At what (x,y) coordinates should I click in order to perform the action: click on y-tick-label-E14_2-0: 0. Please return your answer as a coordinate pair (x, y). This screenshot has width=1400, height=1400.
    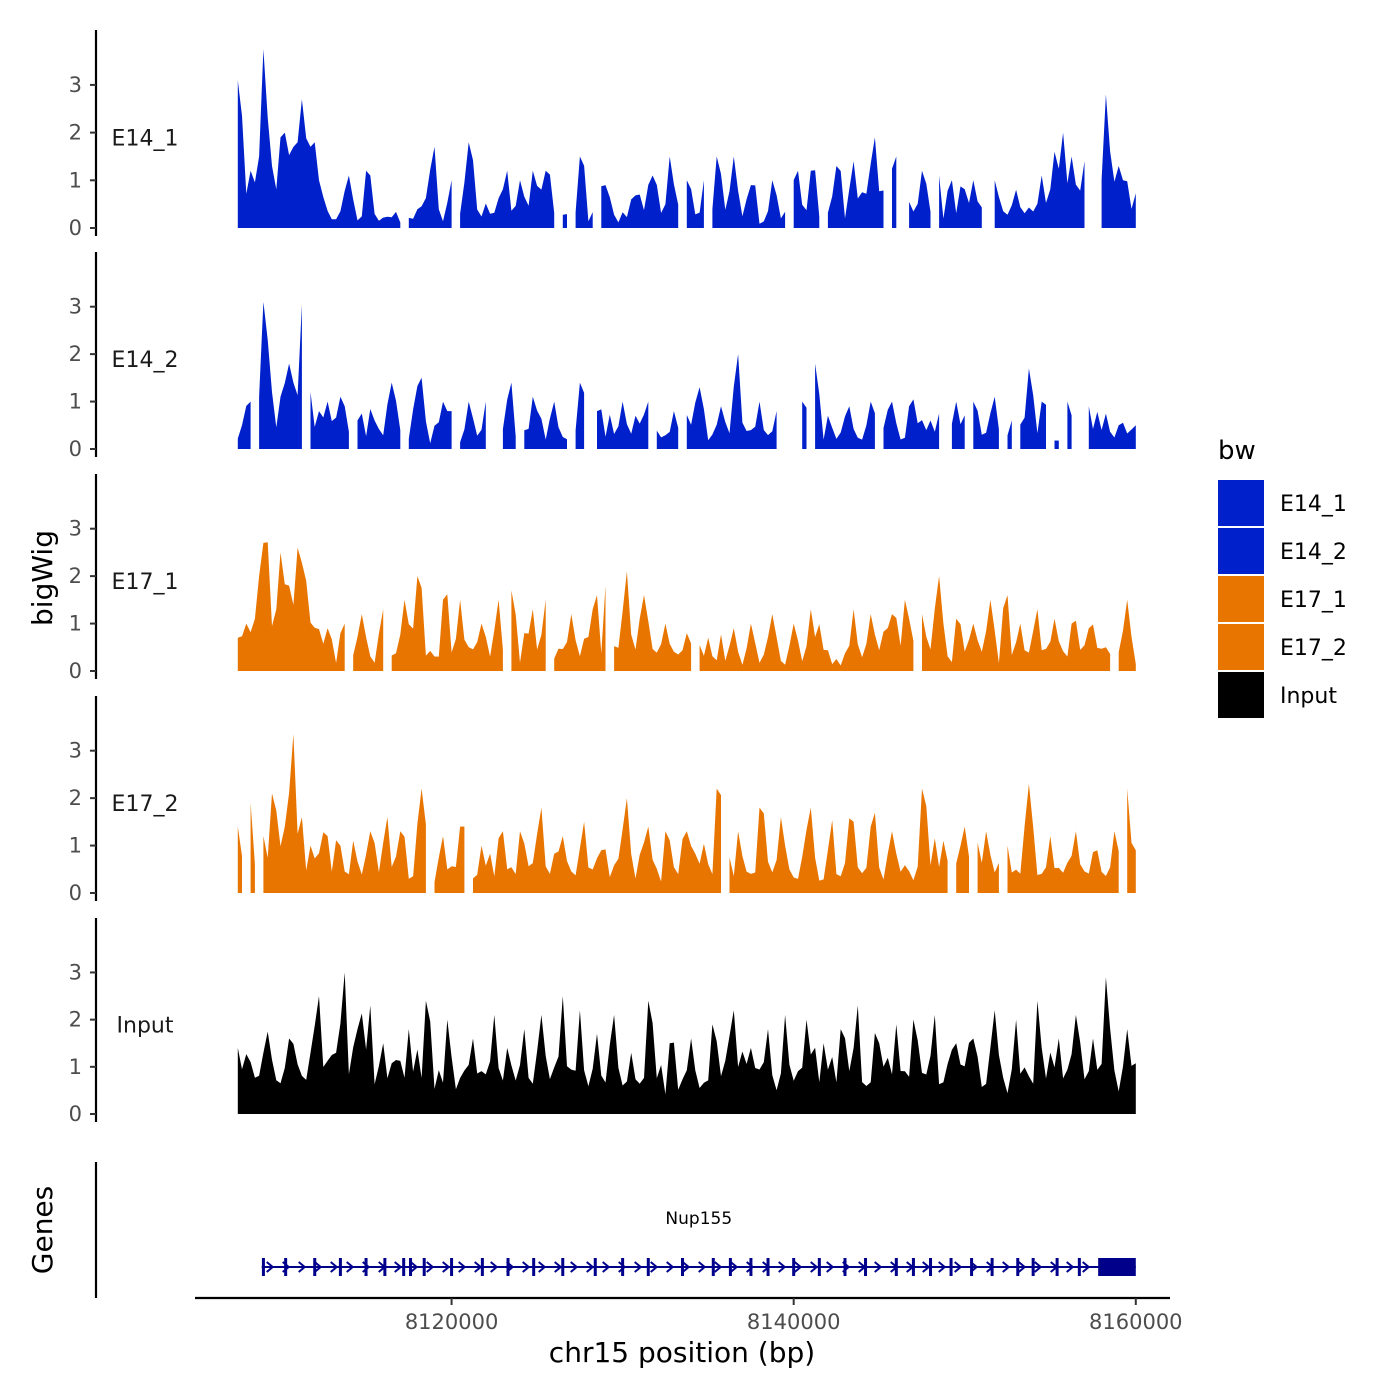
    Looking at the image, I should click on (75, 449).